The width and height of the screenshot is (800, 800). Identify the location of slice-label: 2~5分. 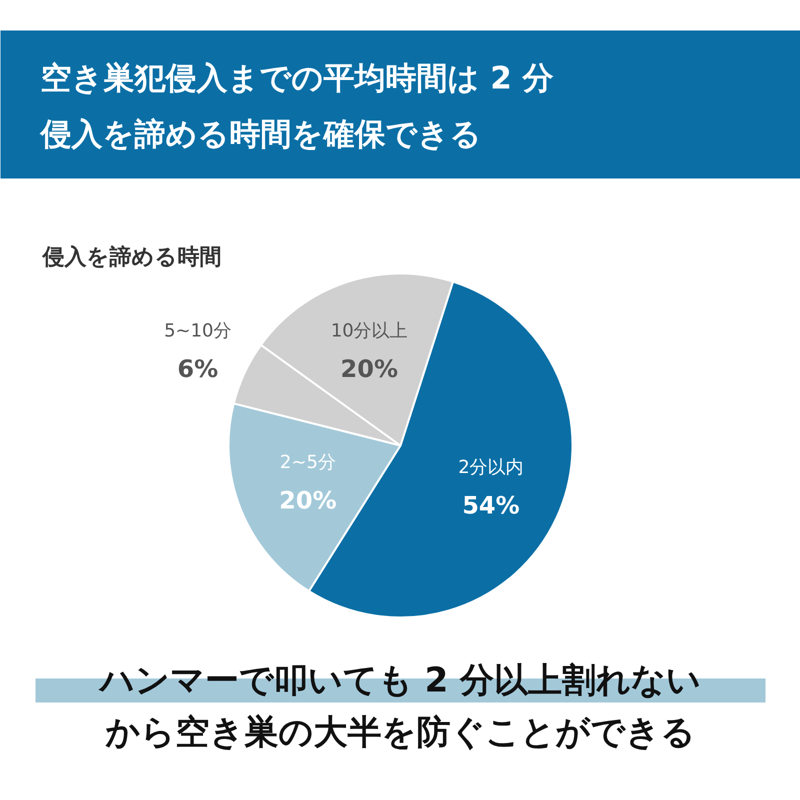
(308, 463).